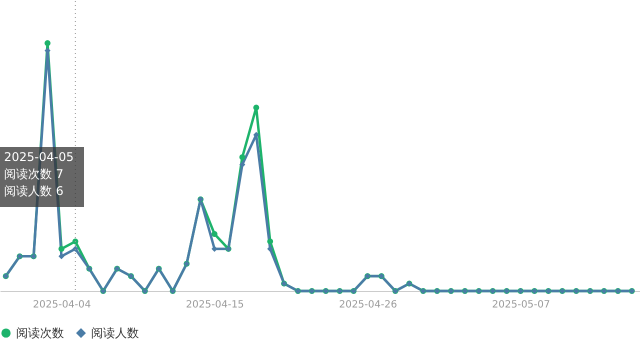  I want to click on legend-label: 阅读人数, so click(115, 333).